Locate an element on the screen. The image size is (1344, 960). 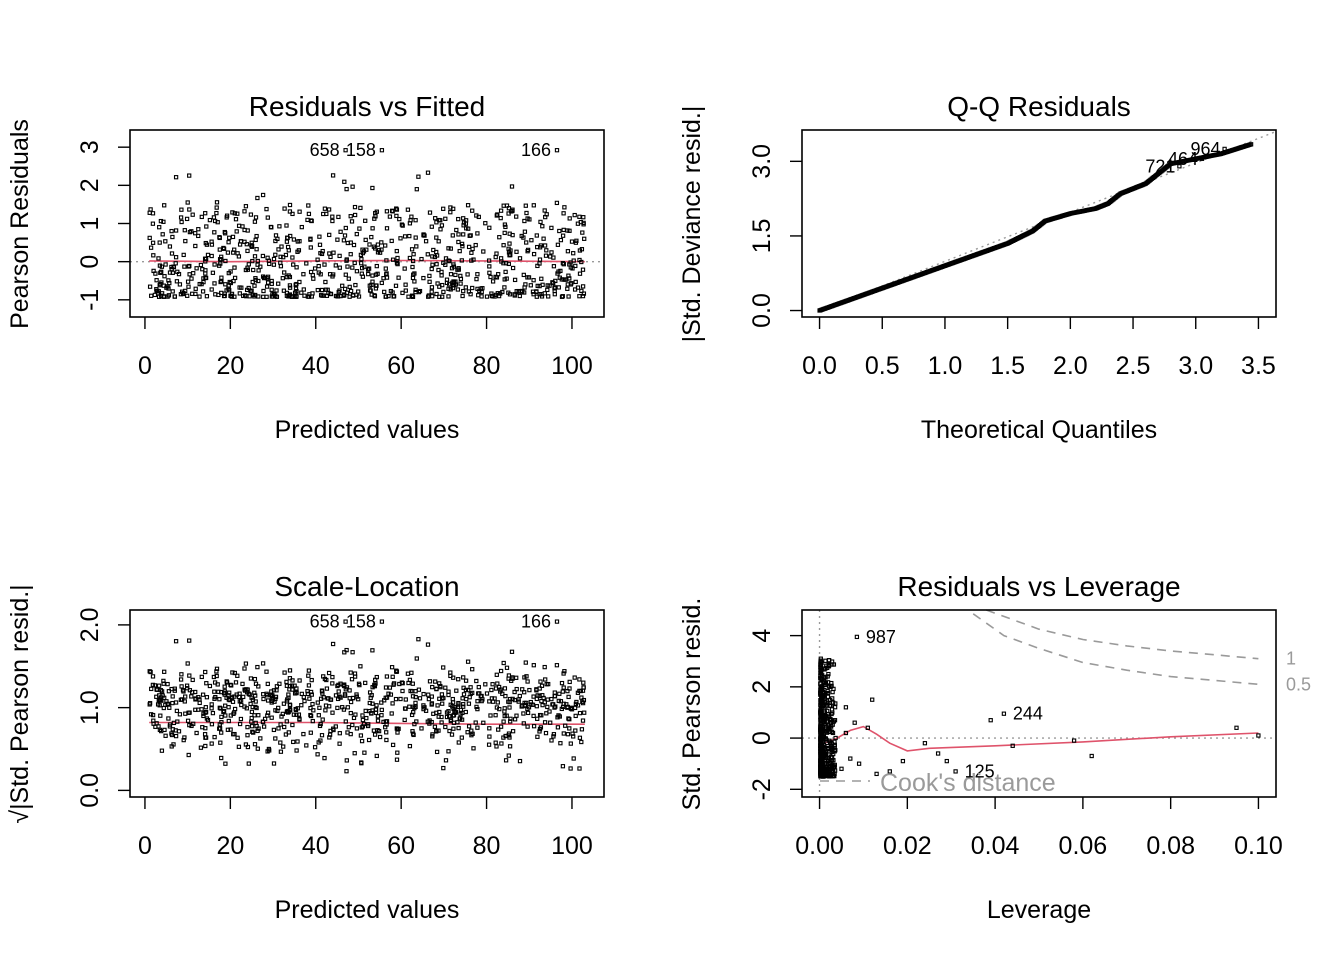
panel1-title: Residuals vs Fitted is located at coordinates (367, 106).